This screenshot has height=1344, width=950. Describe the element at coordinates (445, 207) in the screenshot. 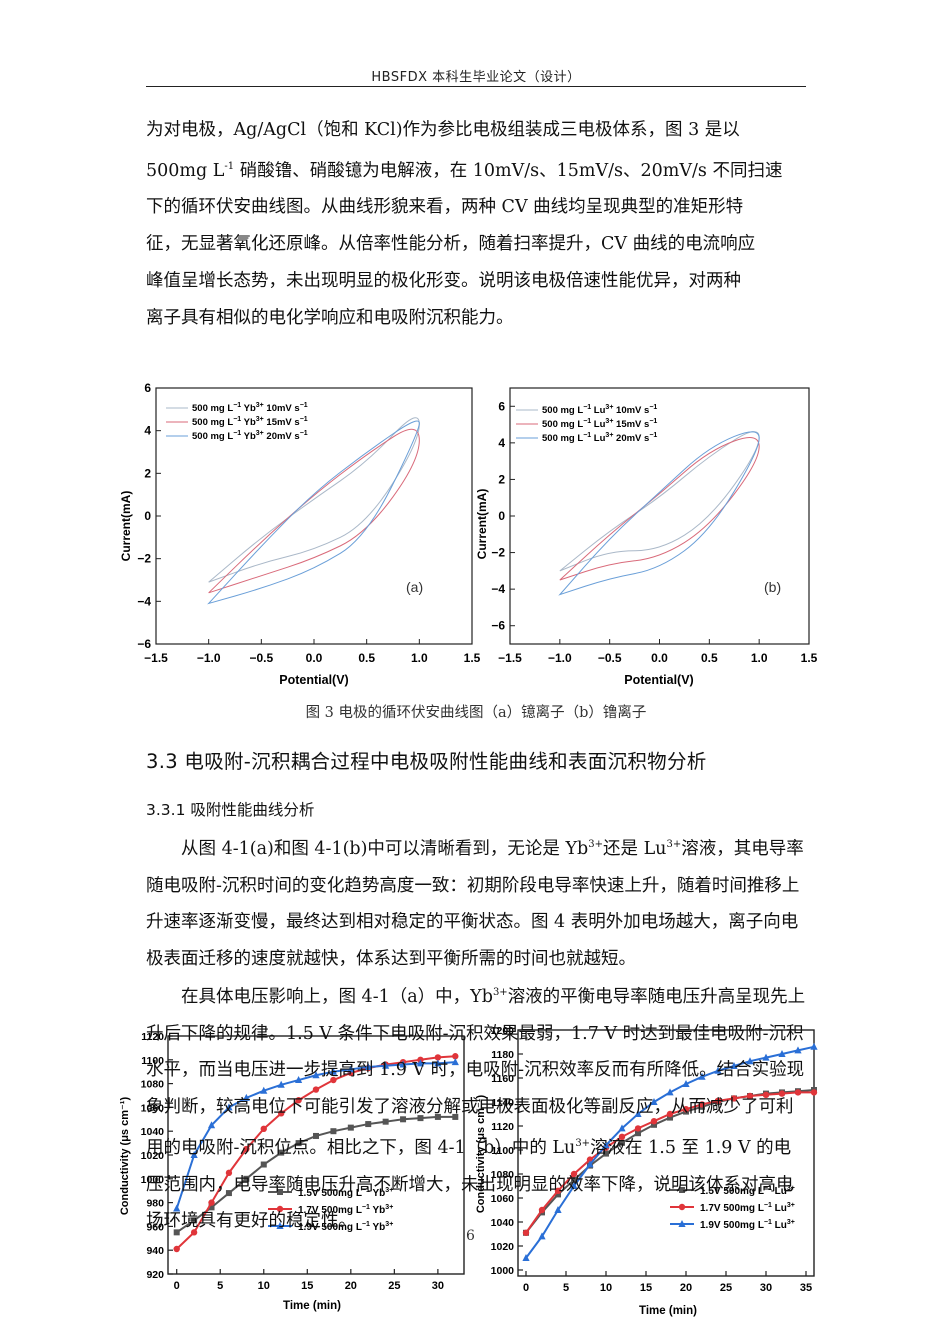

I see `p1-line-3: 下的循环伏安曲线图。从曲线形貌来看，两种 CV 曲线均呈现典型的准矩形特` at that location.